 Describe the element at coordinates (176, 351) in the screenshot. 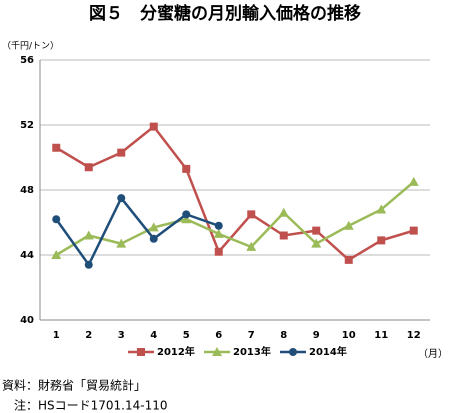

I see `legend-label: 2012年` at that location.